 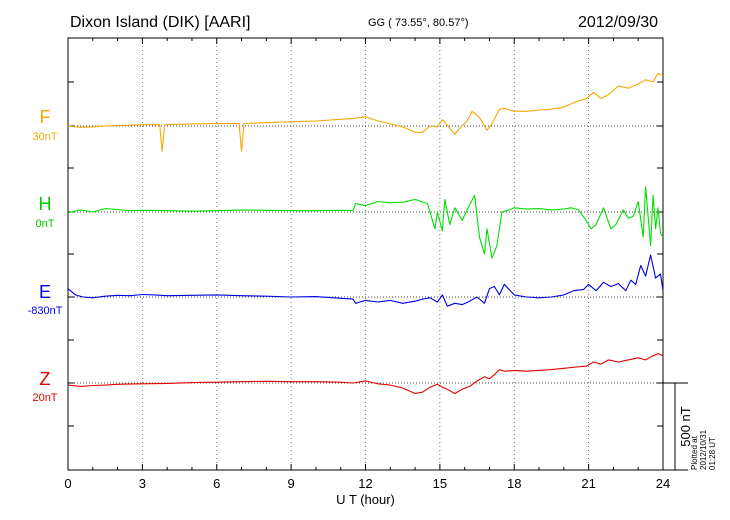 I want to click on baseline-label-H: 0nT, so click(x=45, y=224).